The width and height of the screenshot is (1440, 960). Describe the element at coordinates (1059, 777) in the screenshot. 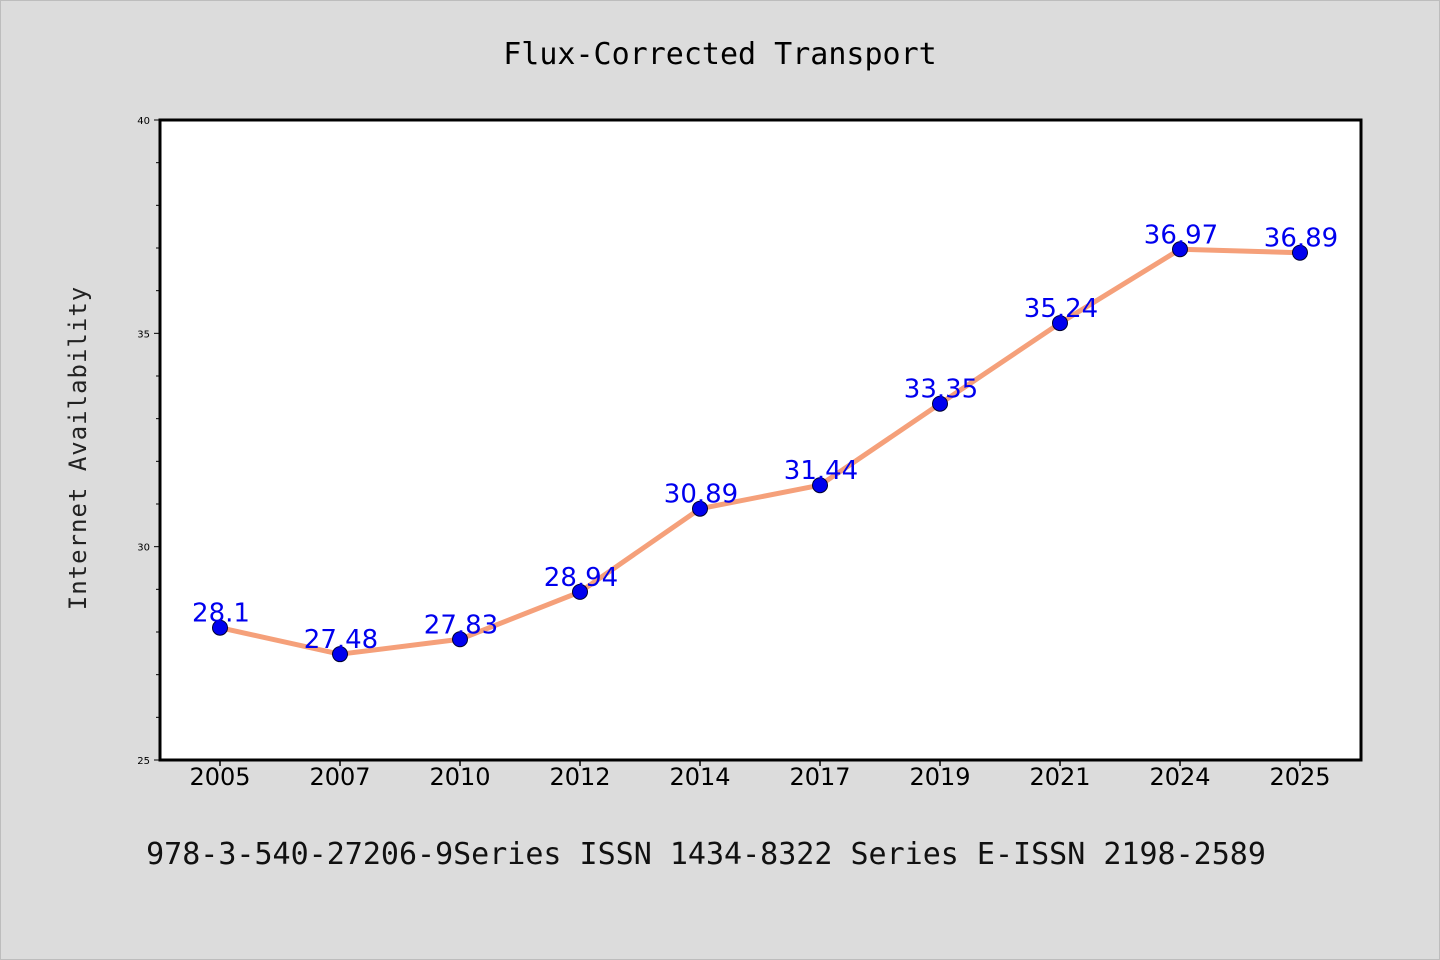

I see `x-tick-label: 2021` at that location.